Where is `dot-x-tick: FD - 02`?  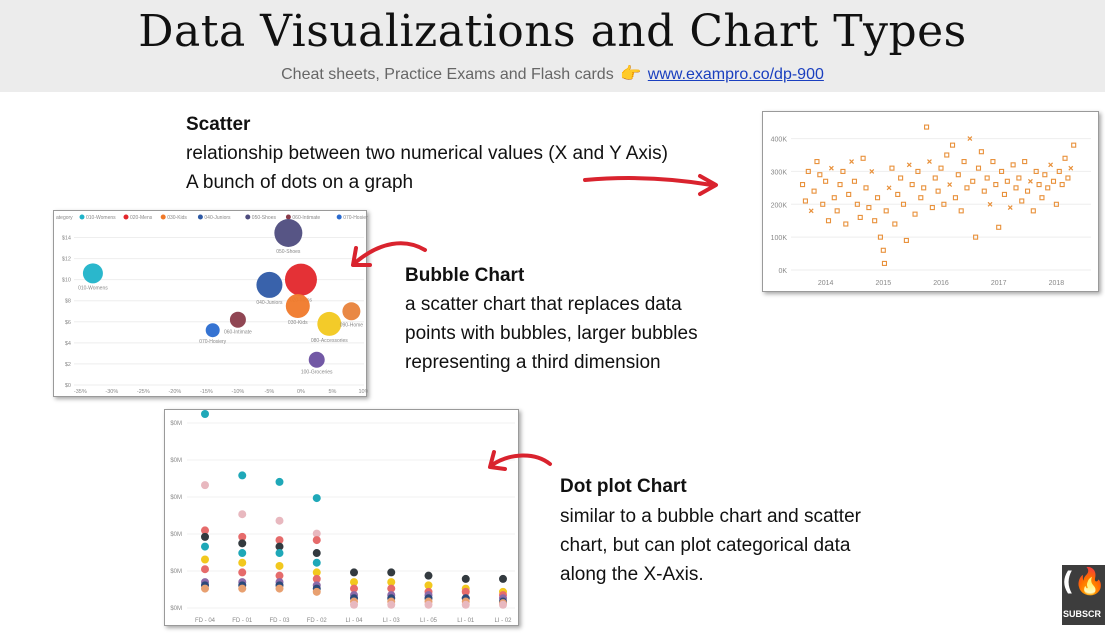 dot-x-tick: FD - 02 is located at coordinates (317, 621).